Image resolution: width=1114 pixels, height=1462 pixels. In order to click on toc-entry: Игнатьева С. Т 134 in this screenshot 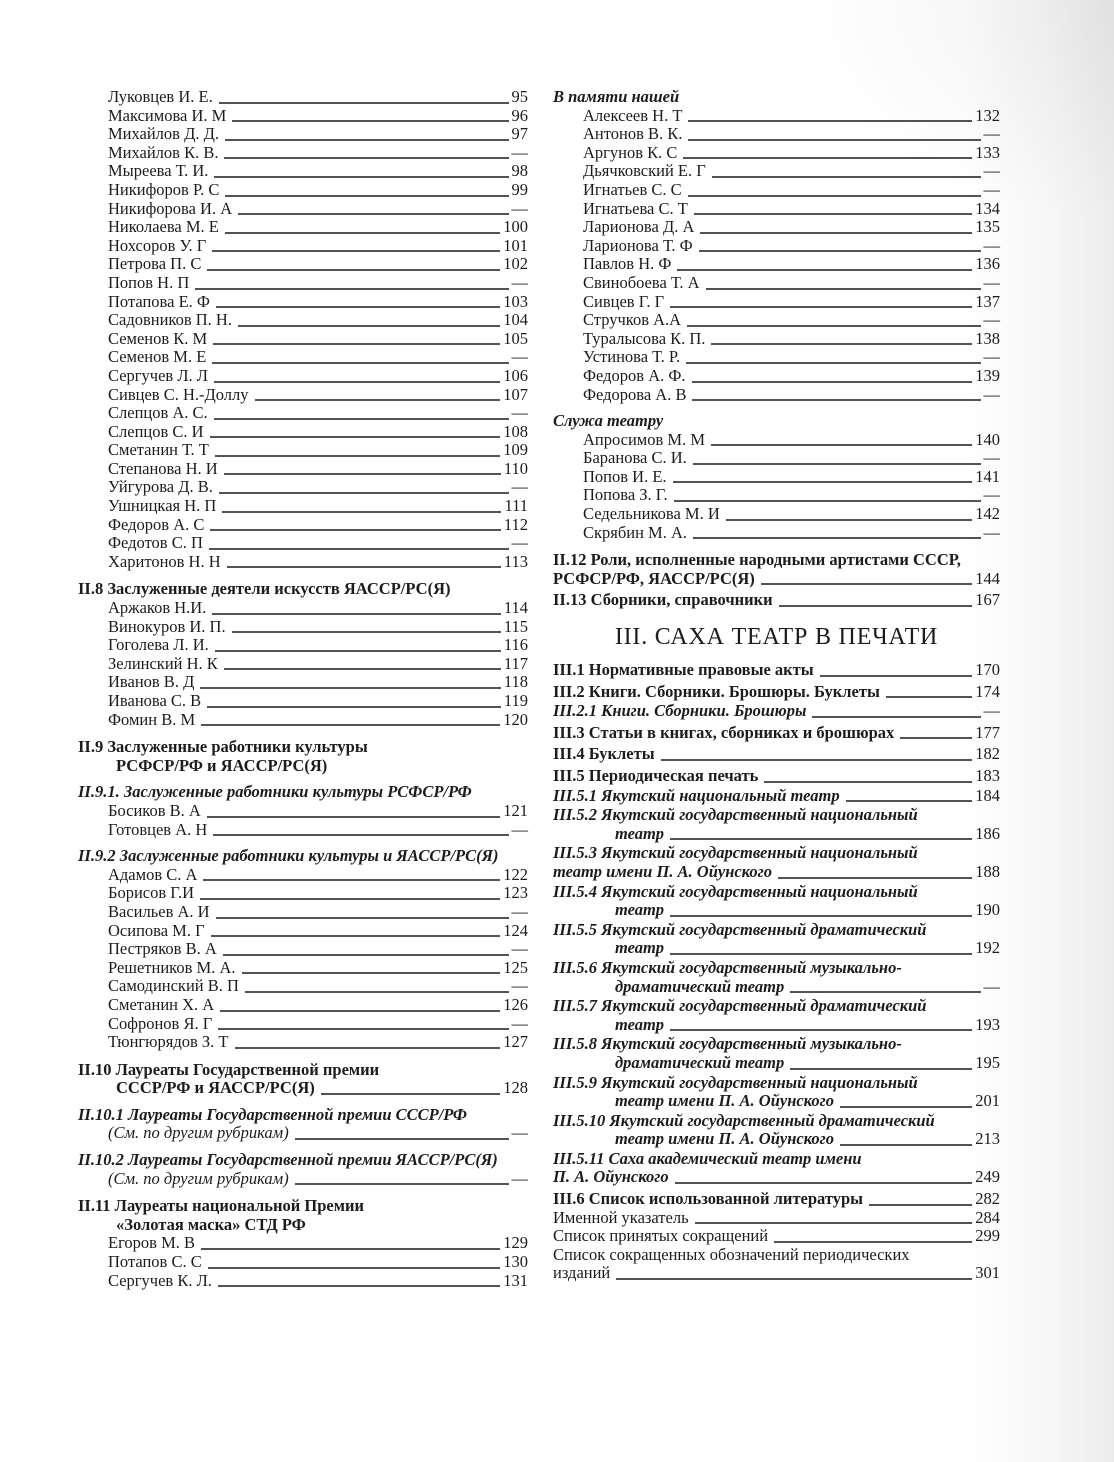, I will do `click(776, 208)`.